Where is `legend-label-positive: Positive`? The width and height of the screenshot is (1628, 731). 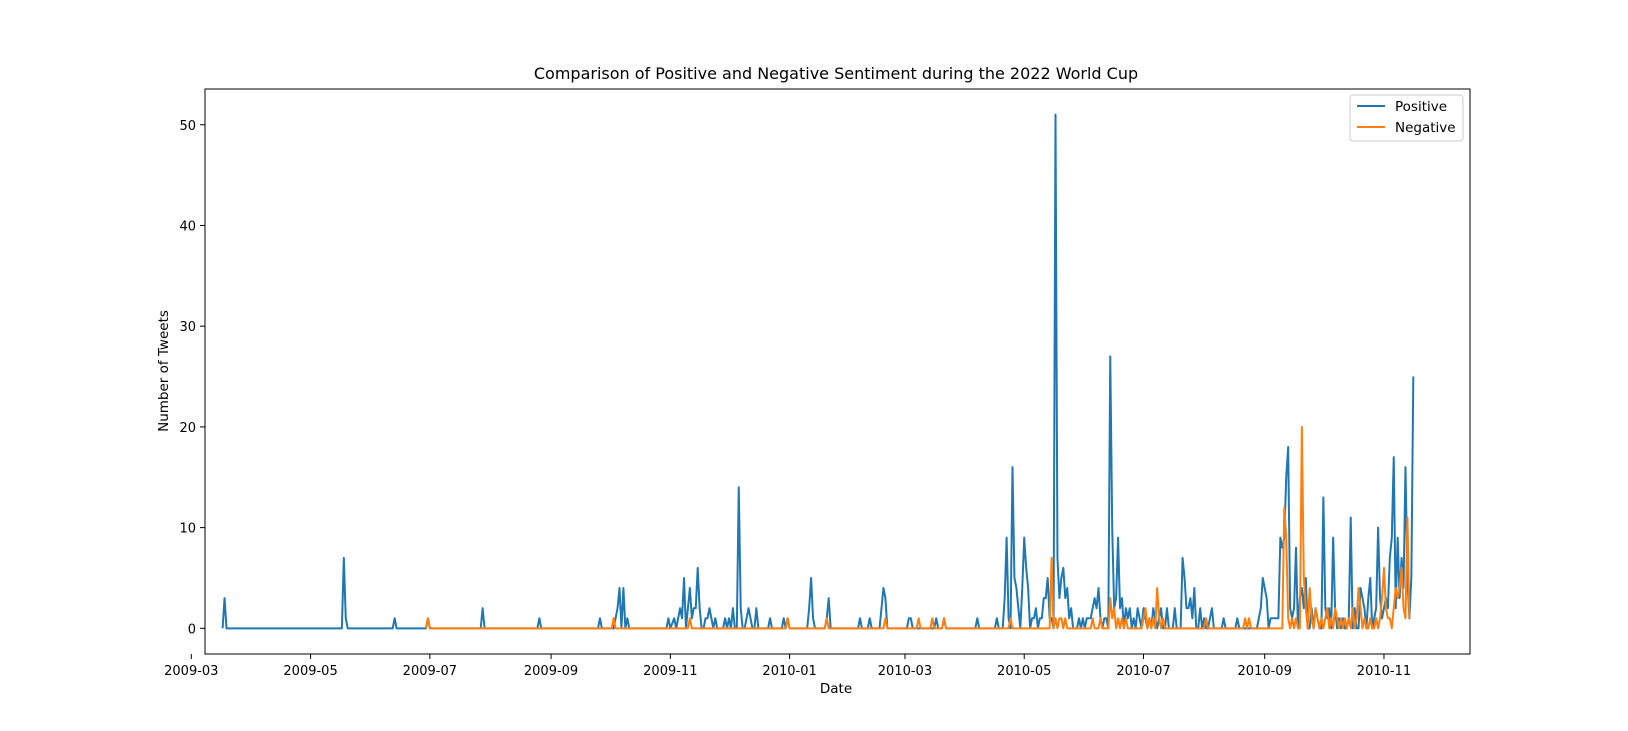 legend-label-positive: Positive is located at coordinates (1421, 107).